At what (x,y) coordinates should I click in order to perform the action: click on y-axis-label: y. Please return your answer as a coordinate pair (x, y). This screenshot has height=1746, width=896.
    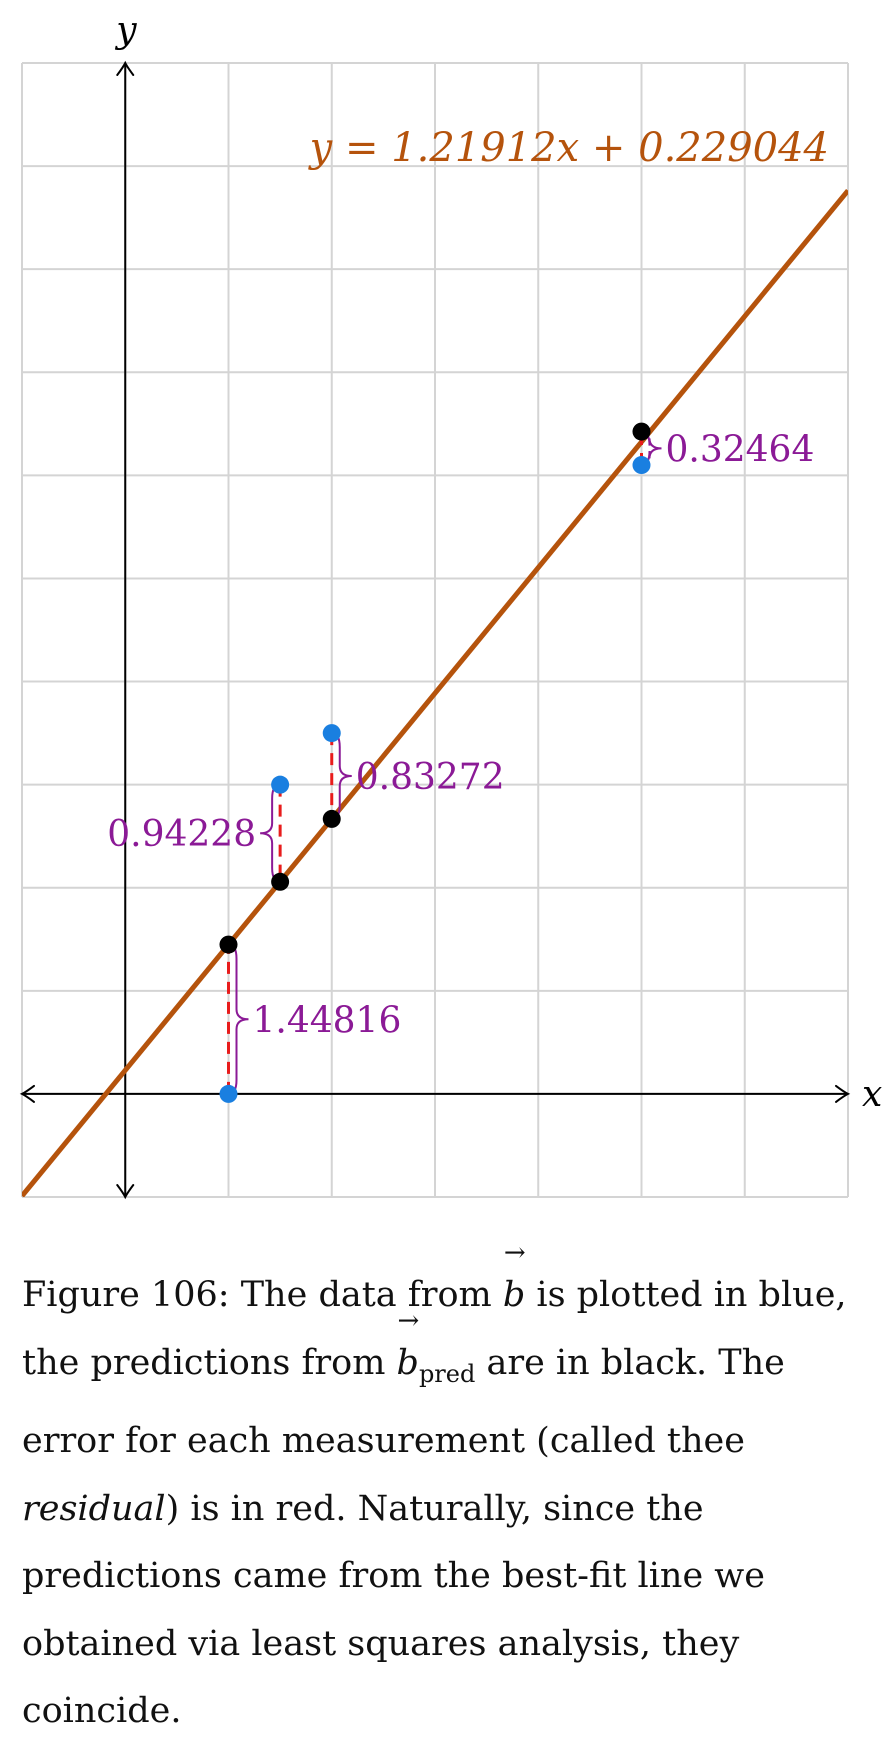
    Looking at the image, I should click on (125, 30).